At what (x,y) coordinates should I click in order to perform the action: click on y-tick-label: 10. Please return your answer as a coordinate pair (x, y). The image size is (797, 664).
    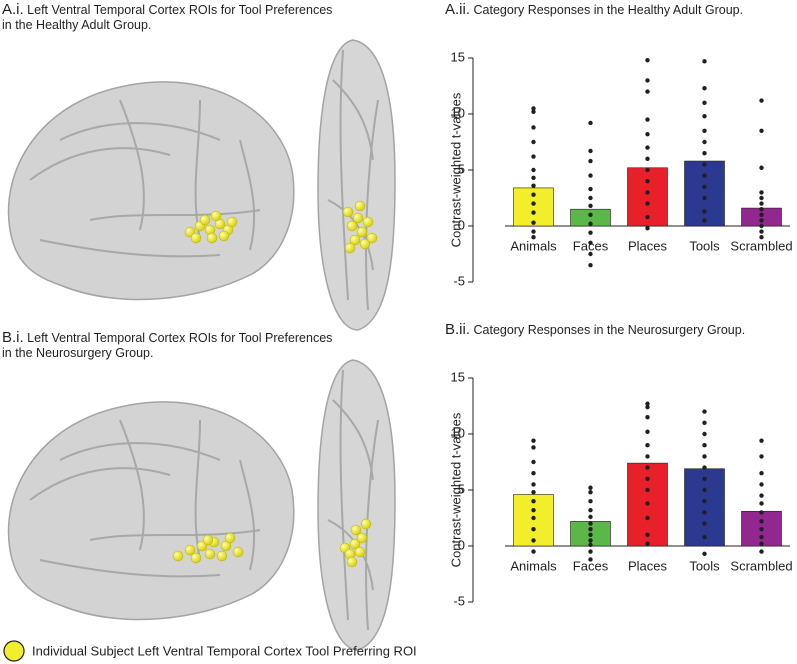
    Looking at the image, I should click on (458, 112).